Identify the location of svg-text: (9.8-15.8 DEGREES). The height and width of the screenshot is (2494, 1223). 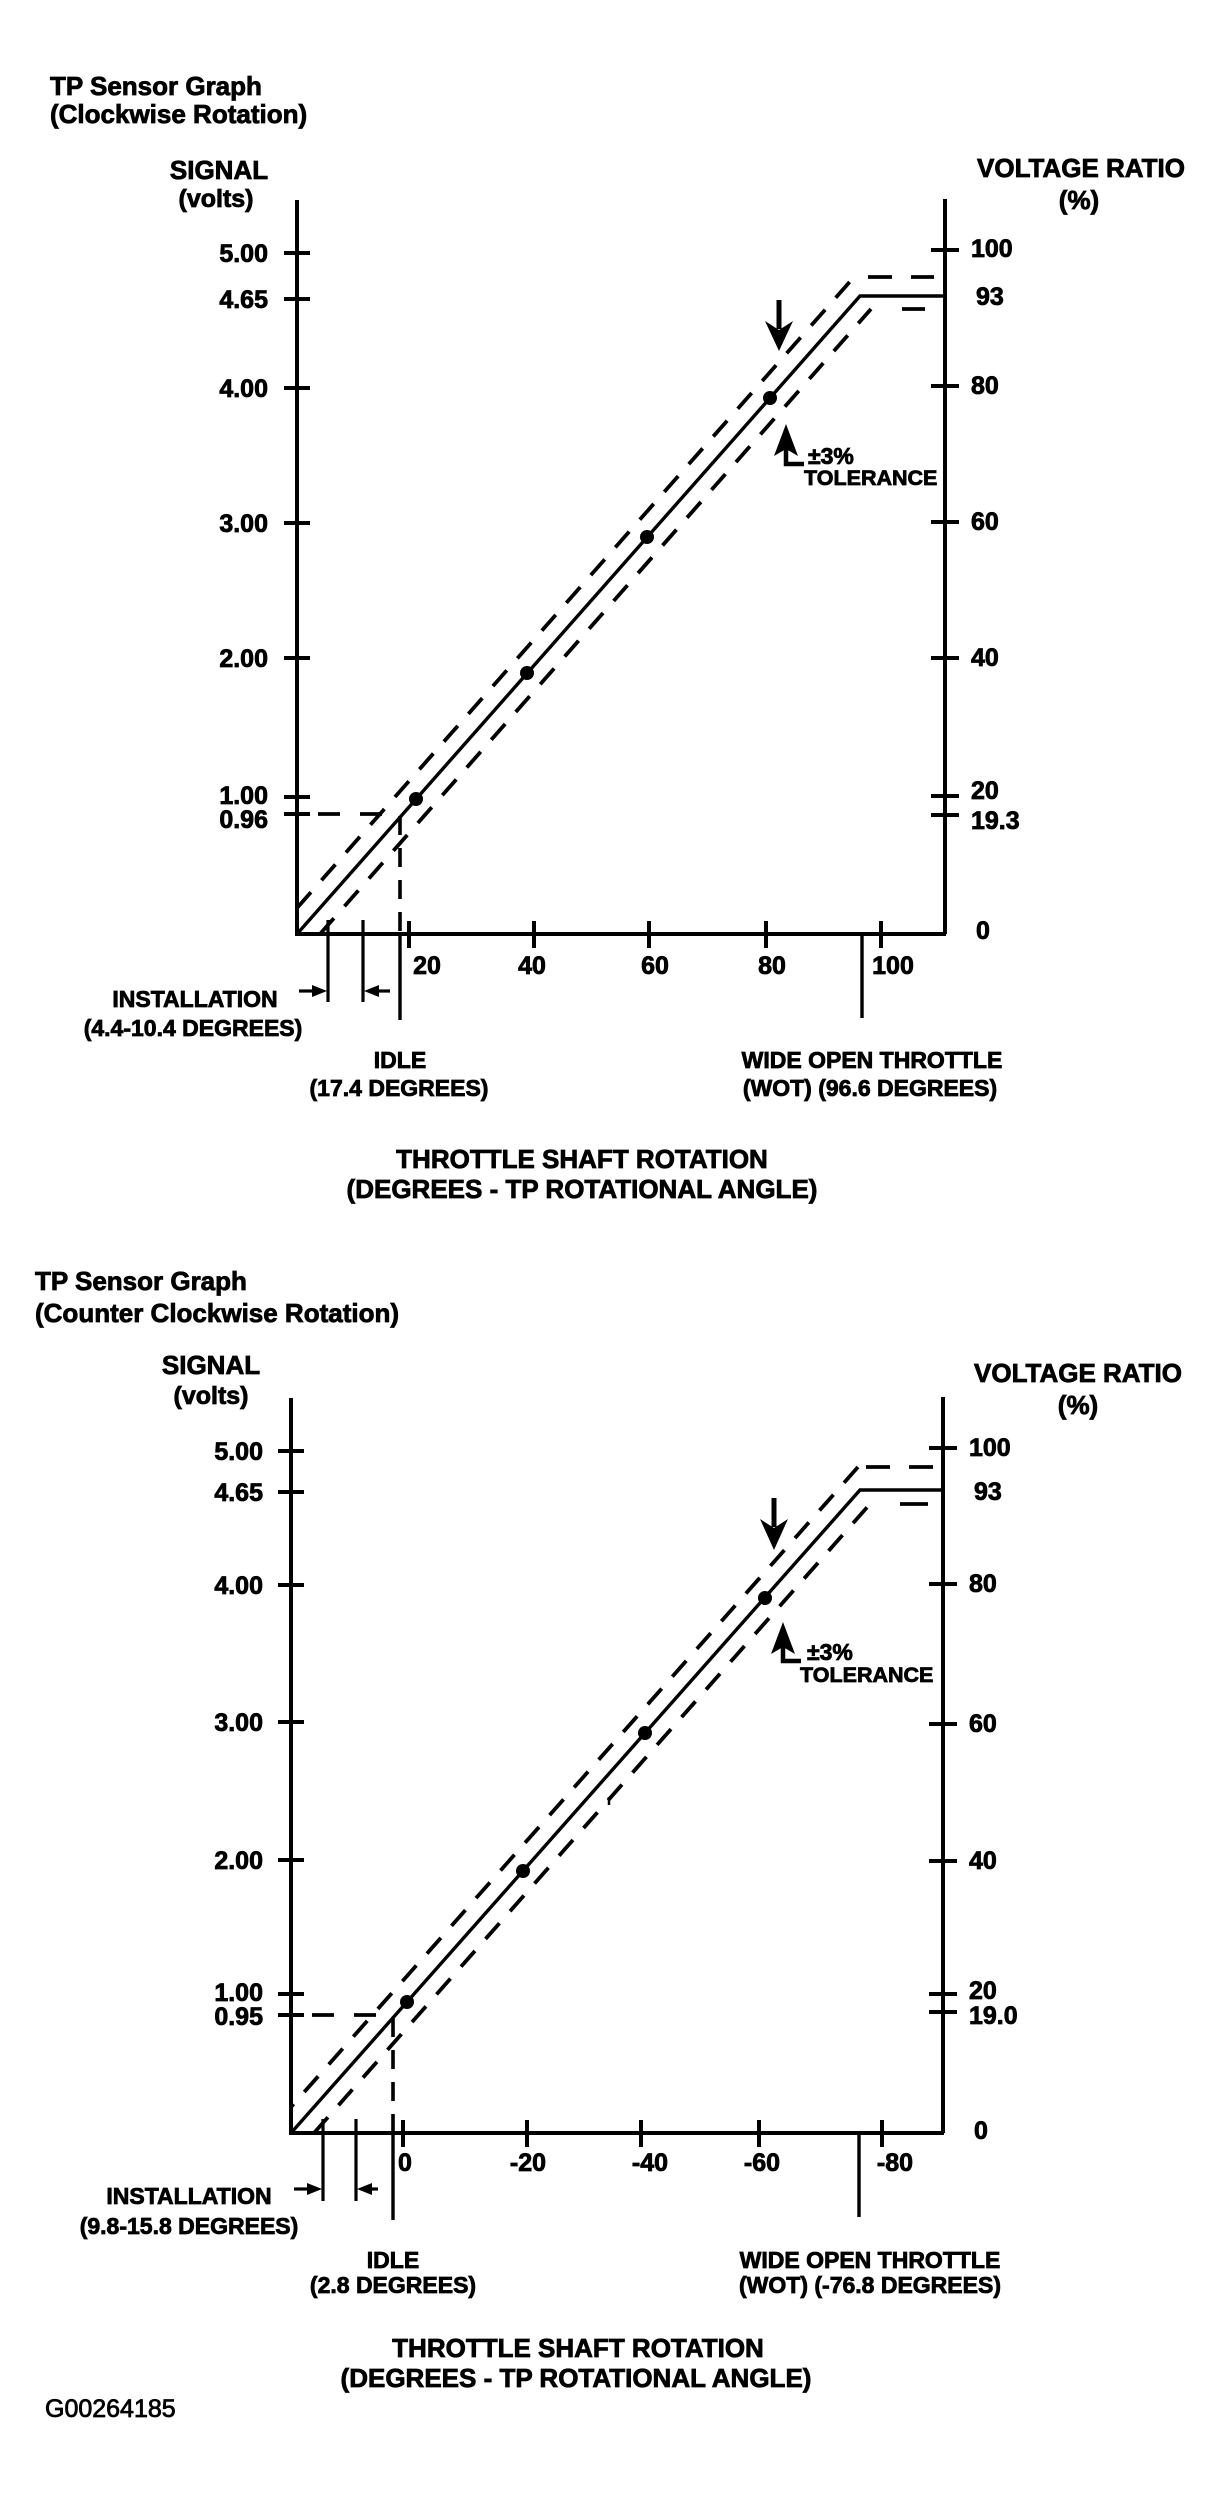
(189, 2226).